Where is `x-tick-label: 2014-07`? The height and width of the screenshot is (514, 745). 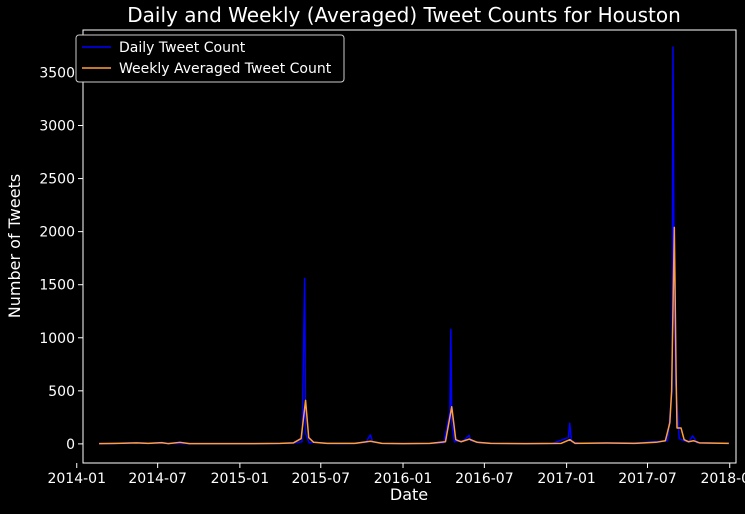 x-tick-label: 2014-07 is located at coordinates (157, 479).